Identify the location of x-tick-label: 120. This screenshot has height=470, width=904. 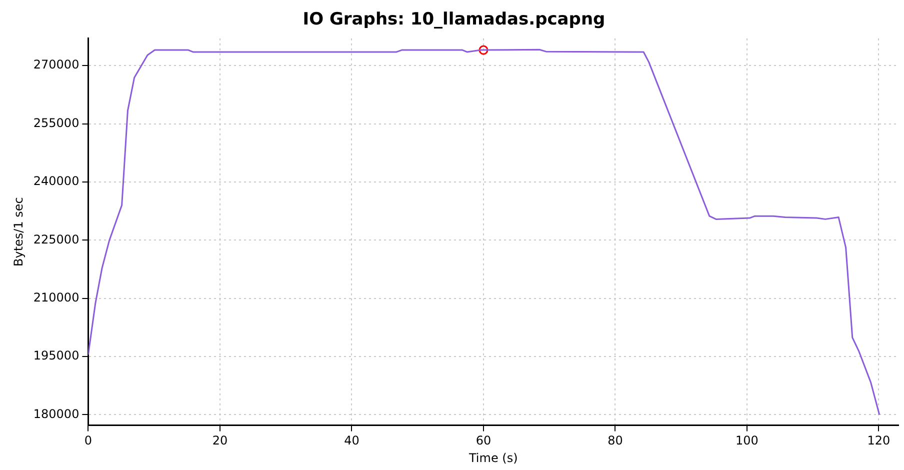
(878, 441).